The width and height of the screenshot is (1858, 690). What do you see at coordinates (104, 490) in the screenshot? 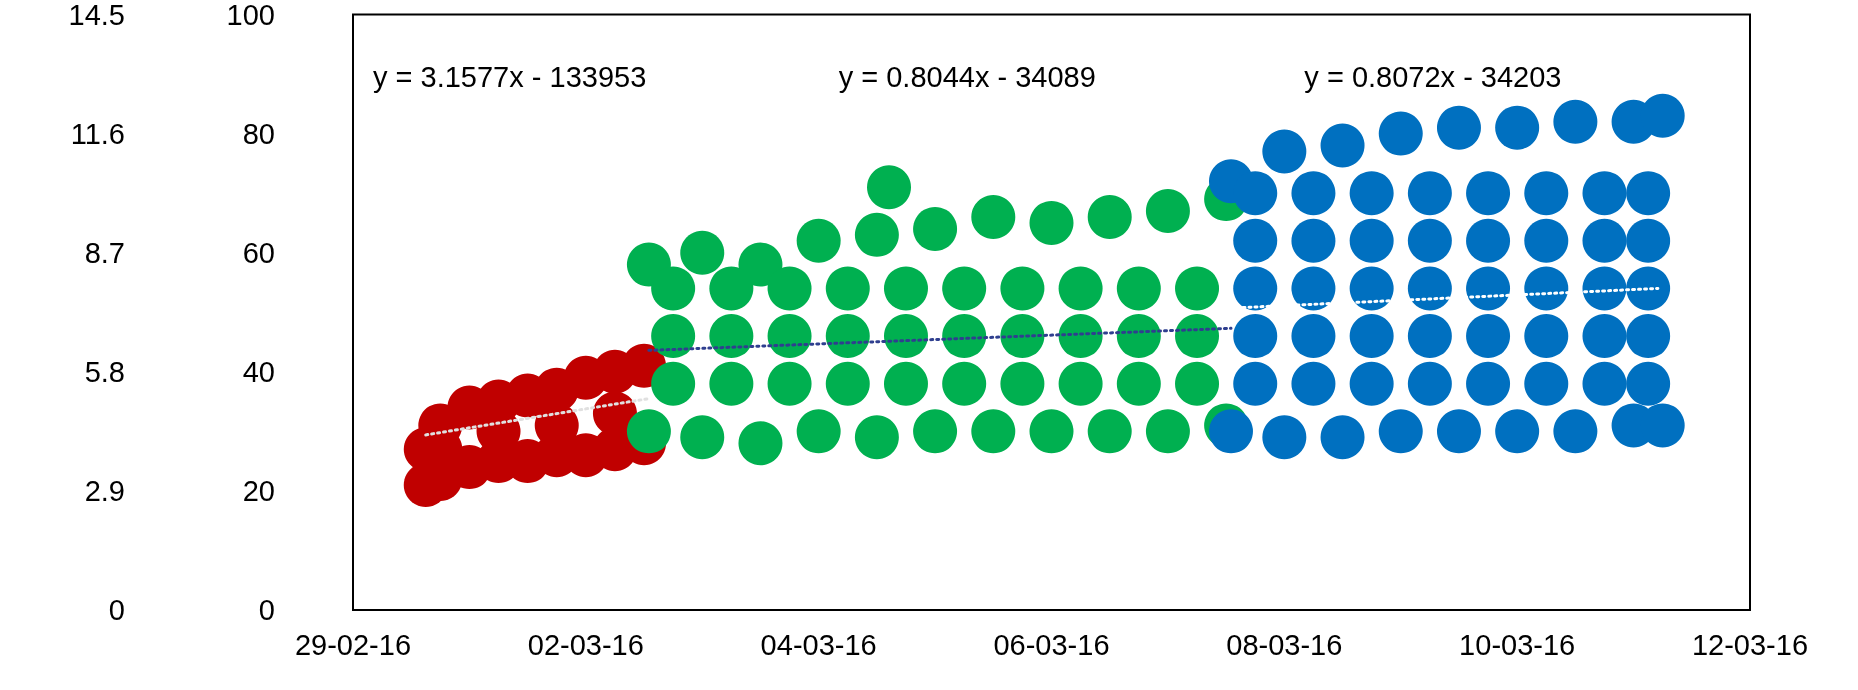
I see `y2-tick-label: 2.9` at bounding box center [104, 490].